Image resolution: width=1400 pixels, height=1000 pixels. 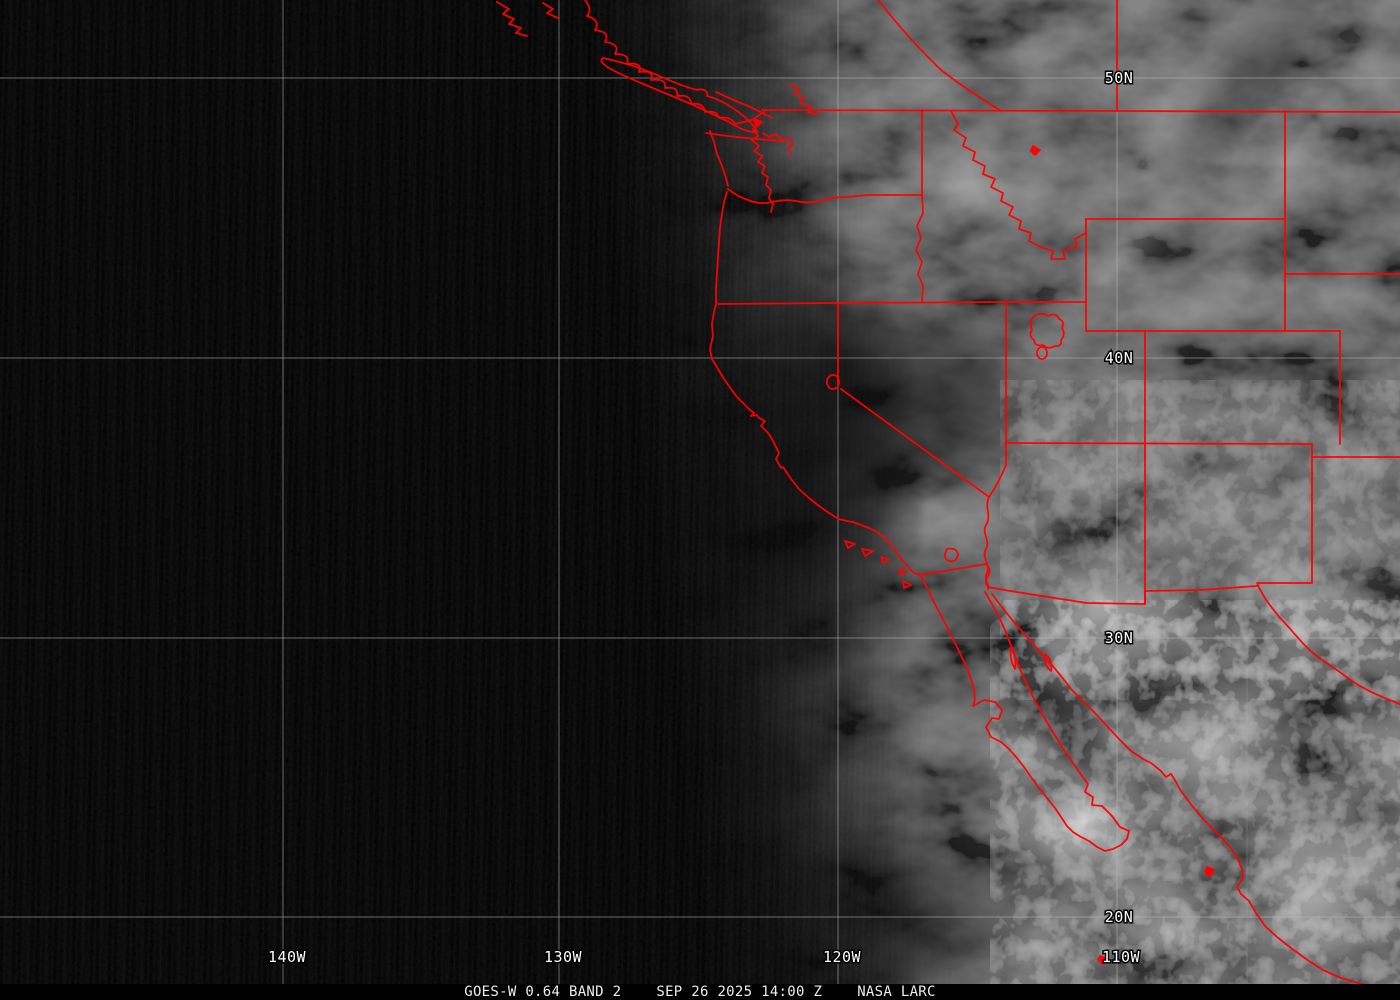 I want to click on cirrus-band-plains, so click(x=1253, y=201).